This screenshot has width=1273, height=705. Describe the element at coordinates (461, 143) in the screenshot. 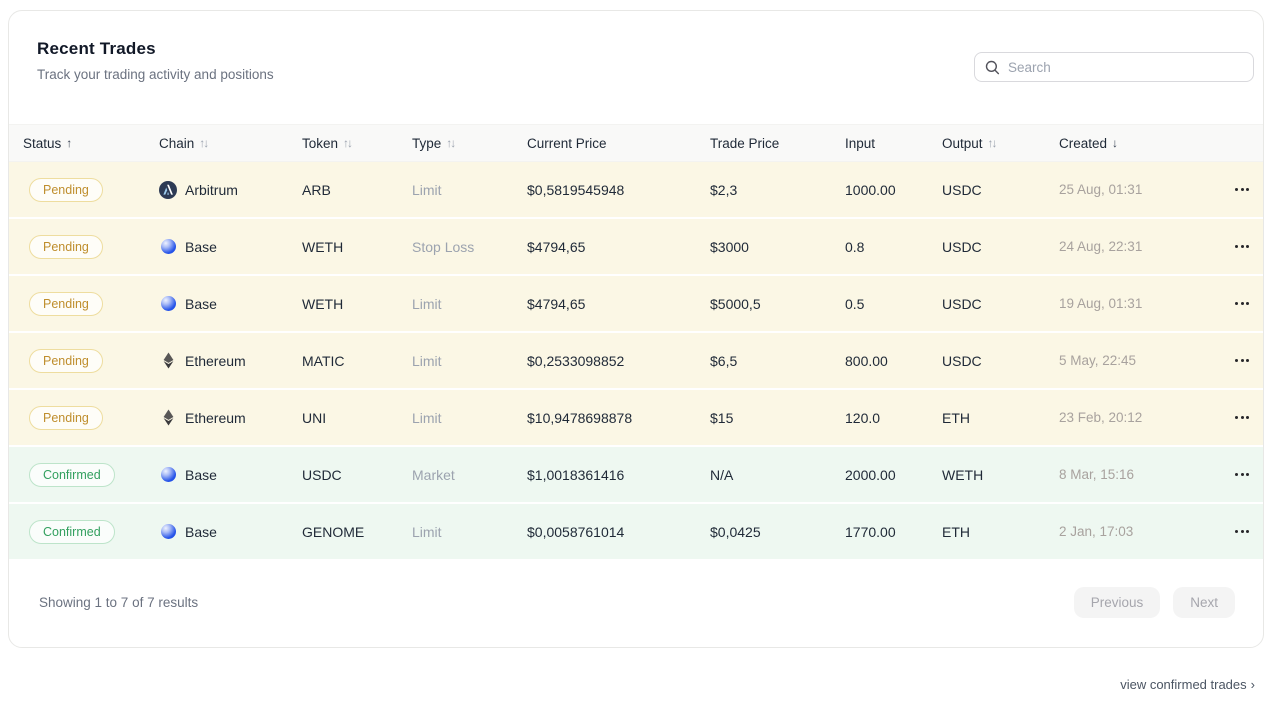

I see `column-header-type: Type ↑↓` at that location.